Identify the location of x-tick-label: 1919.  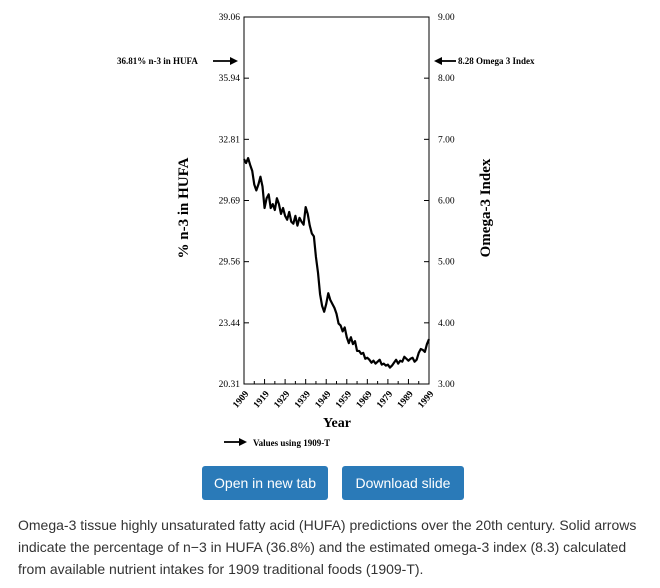
(262, 399).